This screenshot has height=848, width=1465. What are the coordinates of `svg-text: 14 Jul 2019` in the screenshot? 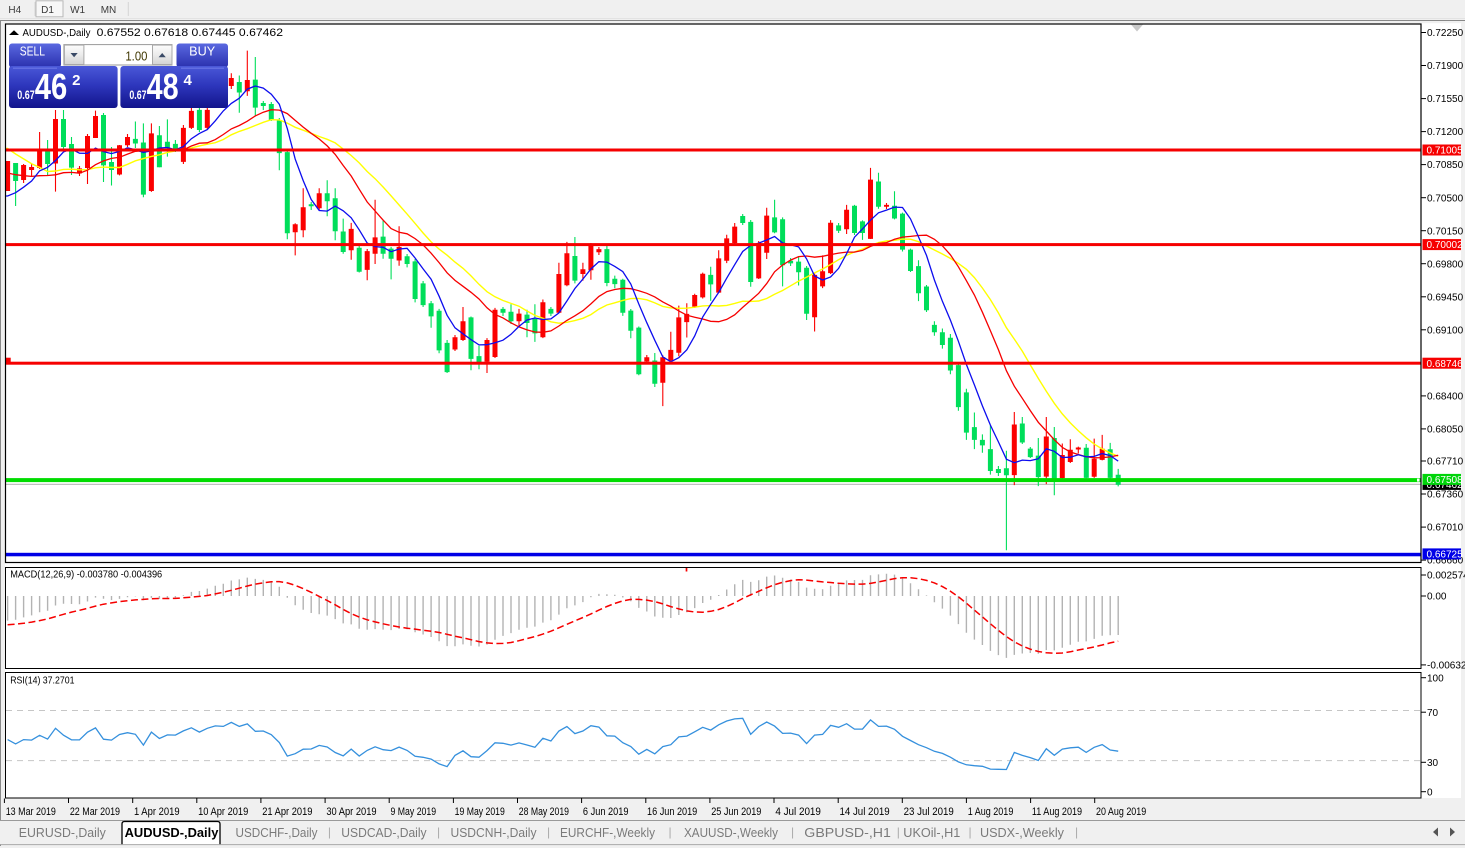 It's located at (864, 812).